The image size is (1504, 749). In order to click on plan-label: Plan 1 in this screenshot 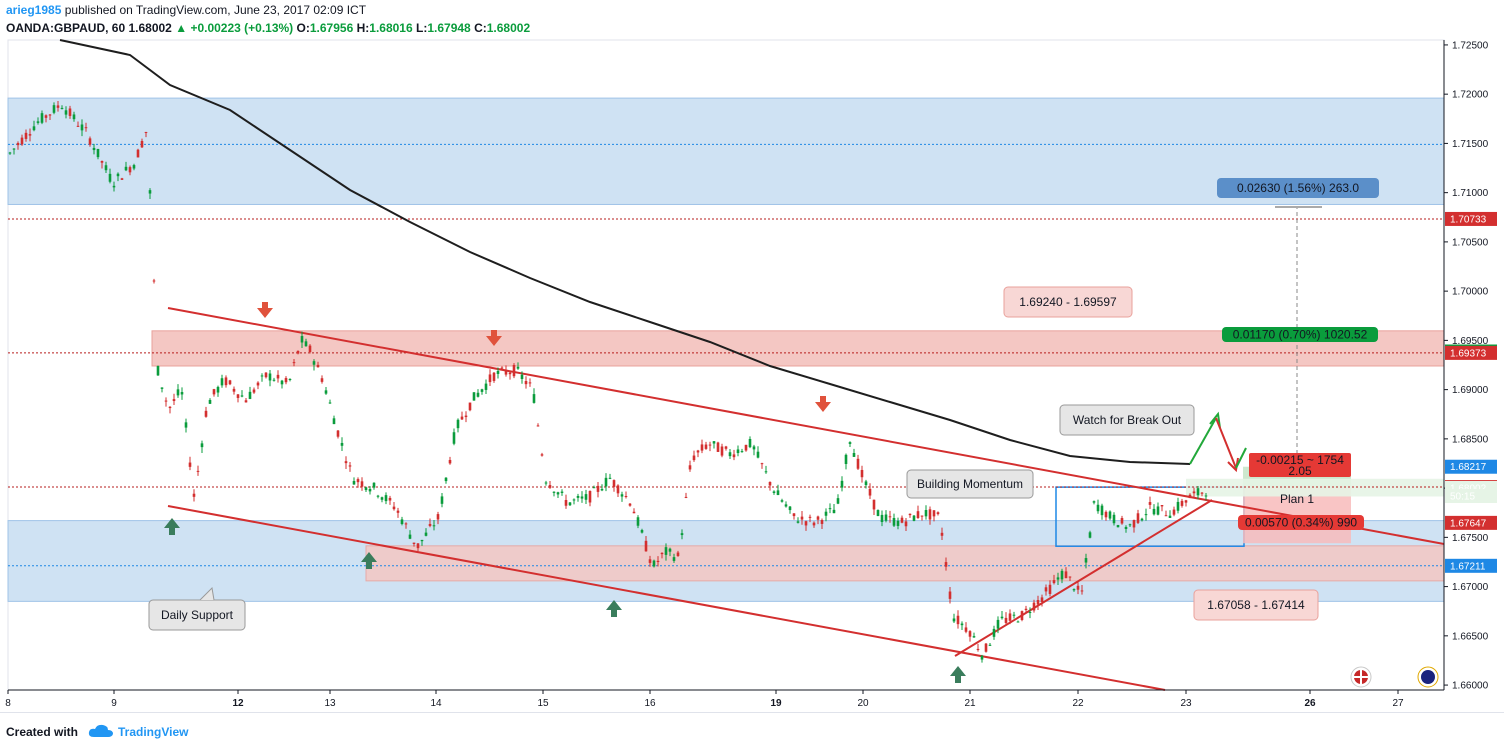, I will do `click(1297, 499)`.